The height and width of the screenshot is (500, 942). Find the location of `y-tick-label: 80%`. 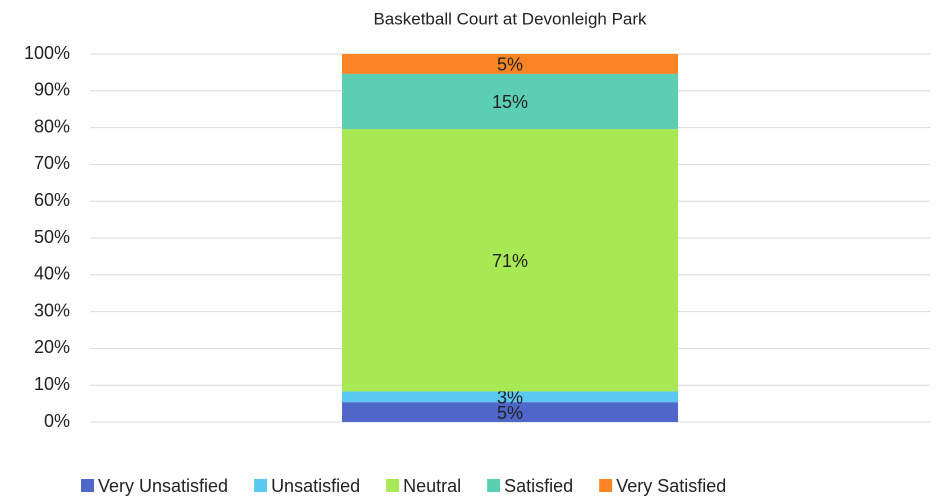

y-tick-label: 80% is located at coordinates (52, 126).